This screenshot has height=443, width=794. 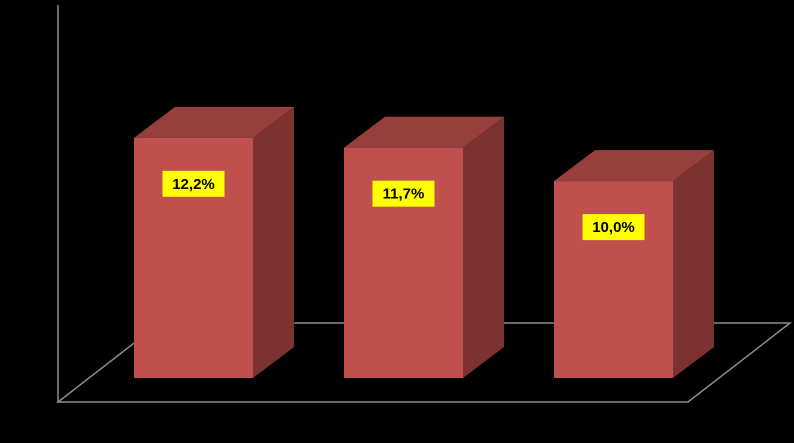 I want to click on value-label: 11,7%, so click(x=404, y=194).